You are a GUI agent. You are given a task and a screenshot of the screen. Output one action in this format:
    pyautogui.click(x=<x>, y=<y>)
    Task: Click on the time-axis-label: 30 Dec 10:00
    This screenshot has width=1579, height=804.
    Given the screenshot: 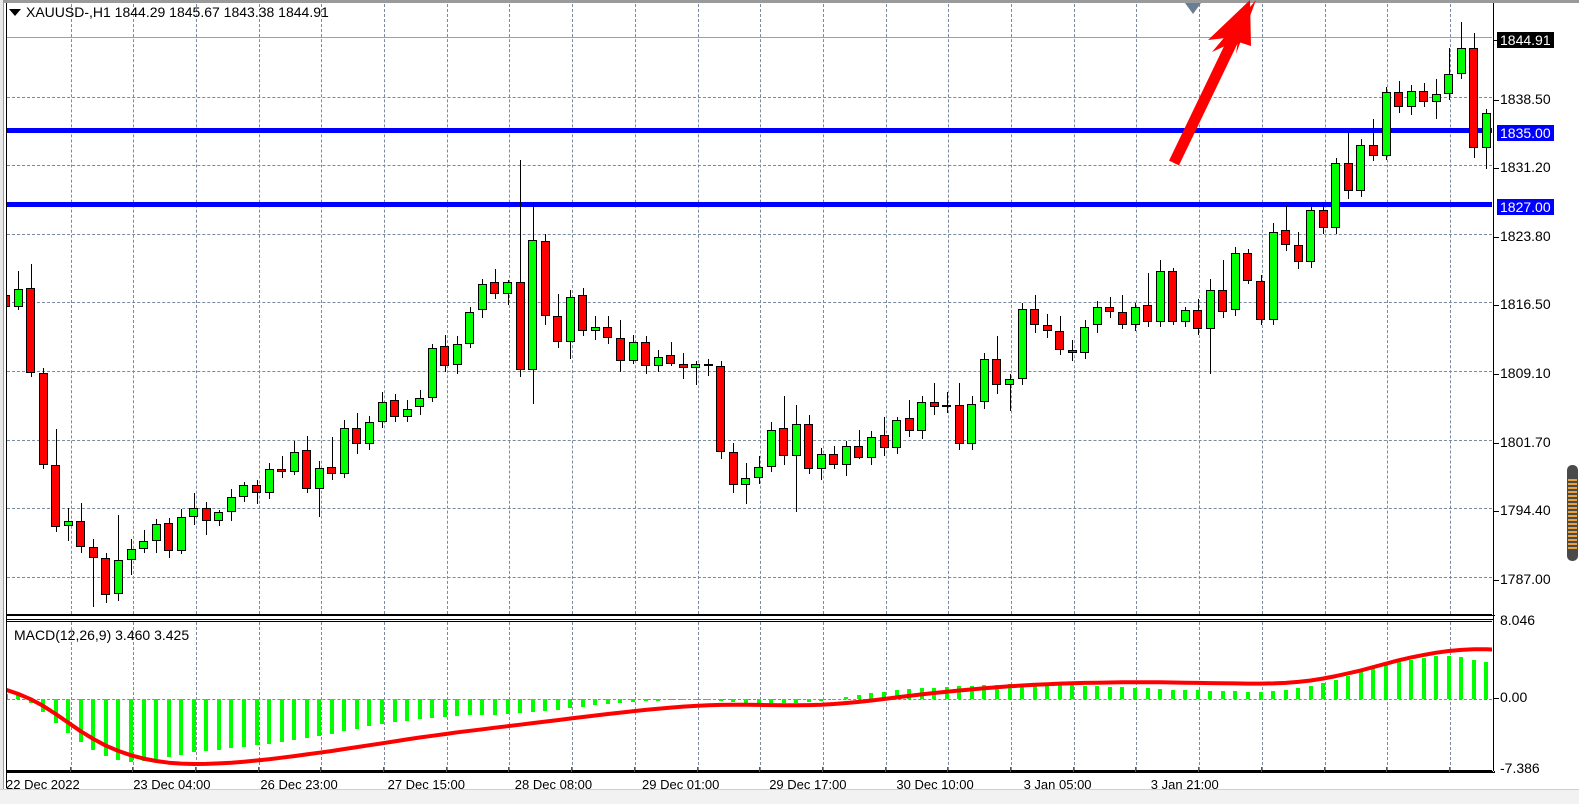 What is the action you would take?
    pyautogui.click(x=935, y=784)
    